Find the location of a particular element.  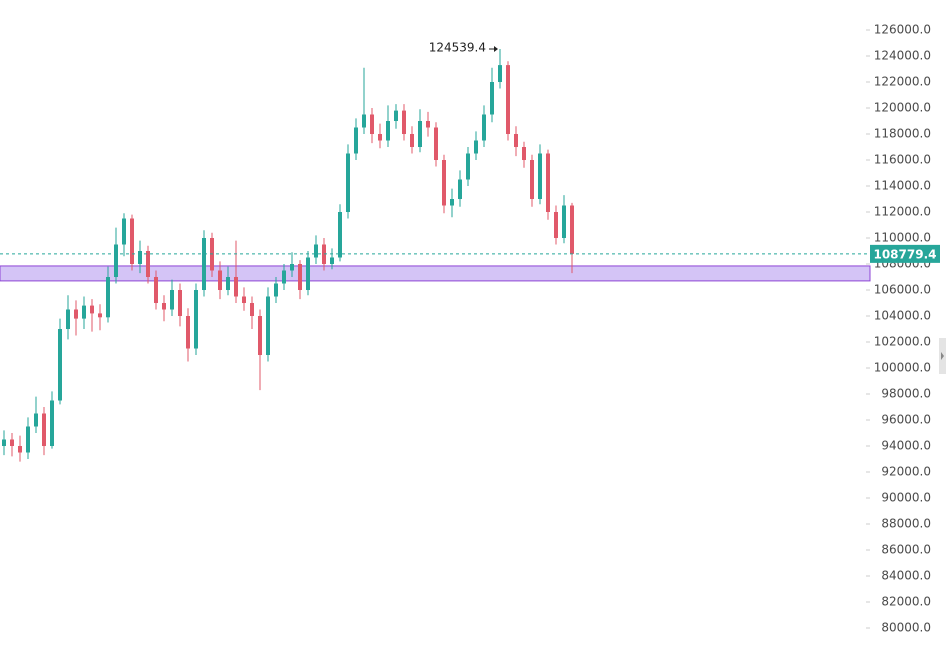

y-tick-label: 94000.0 is located at coordinates (906, 446).